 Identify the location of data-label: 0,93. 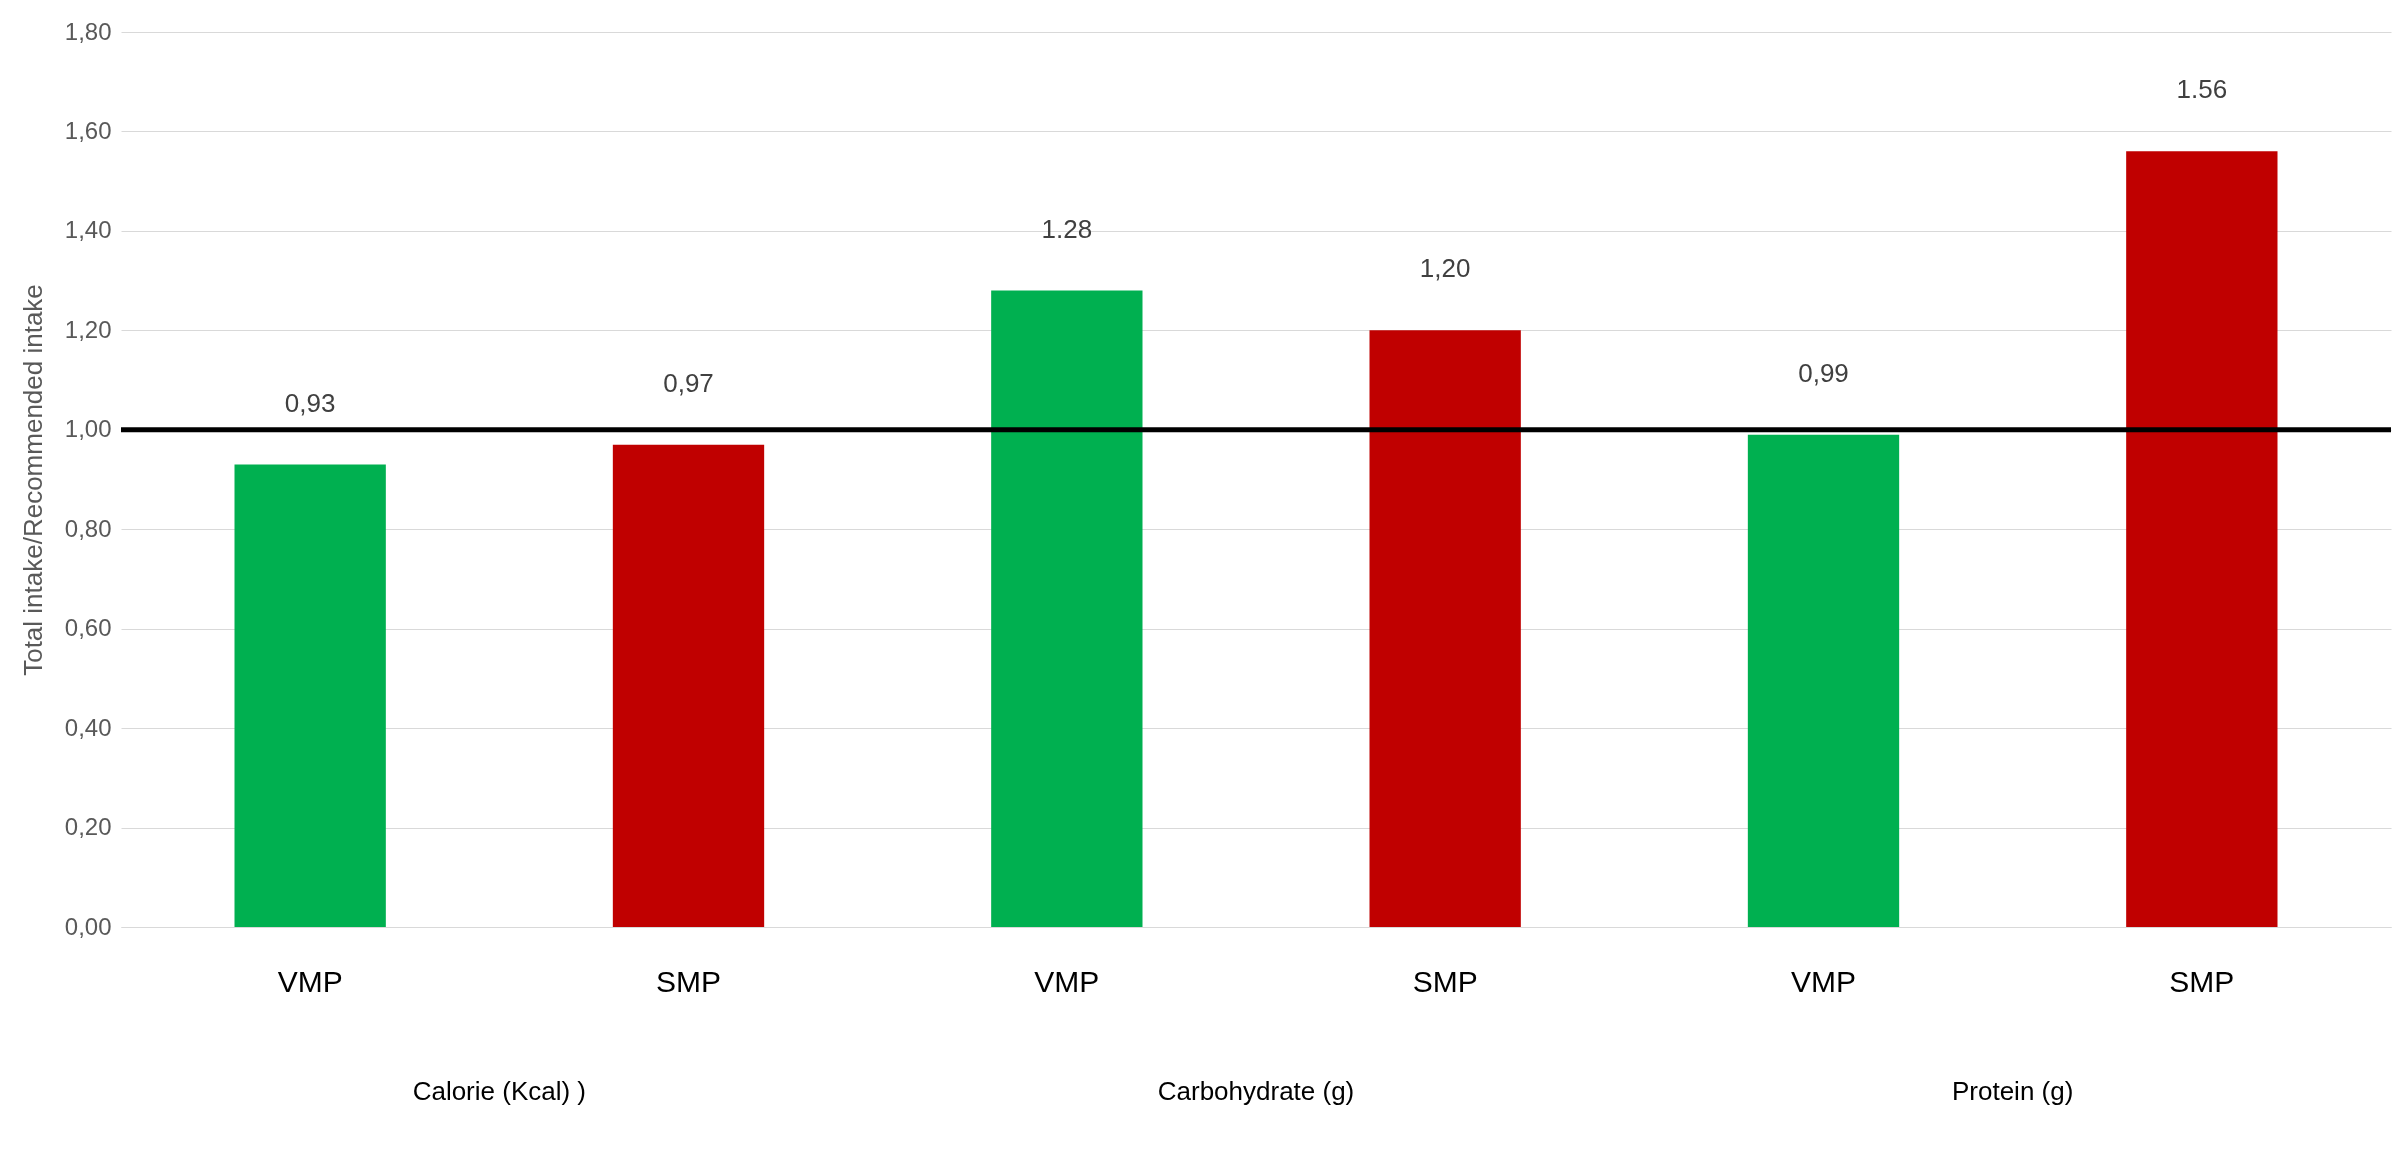
(310, 402).